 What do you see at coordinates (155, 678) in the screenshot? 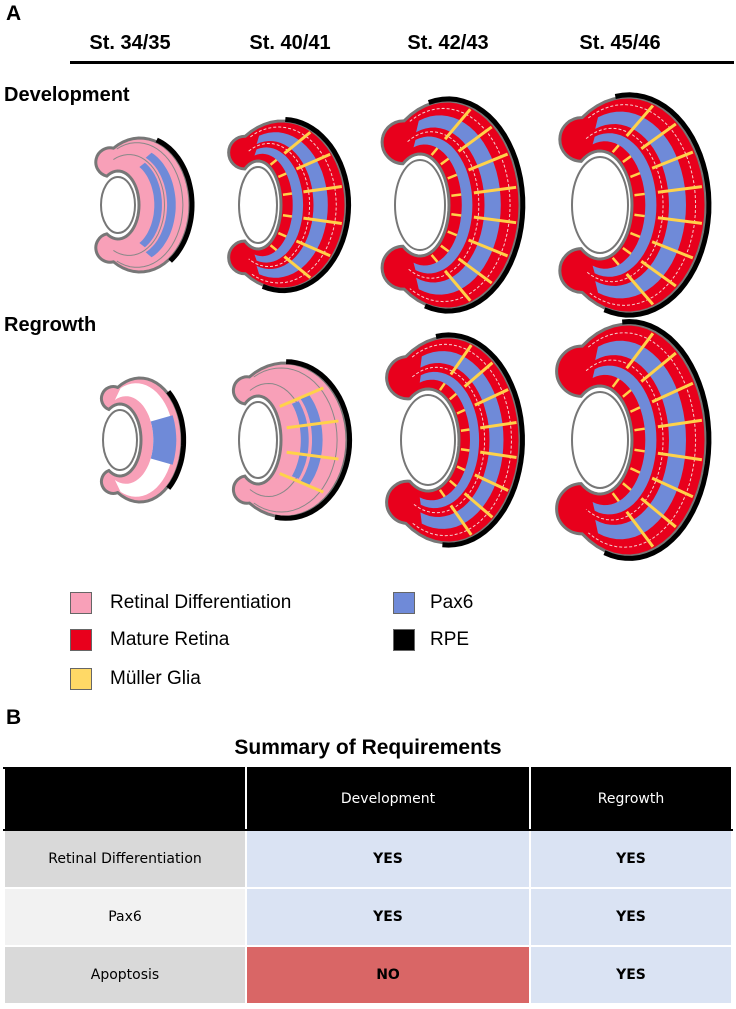
I see `legend-label: Müller Glia` at bounding box center [155, 678].